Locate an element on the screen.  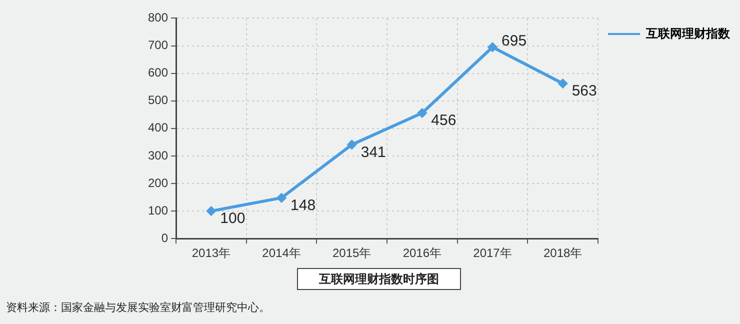
text: 资料来源：国家金融与发展实验室财富管理研究中心。 is located at coordinates (138, 307).